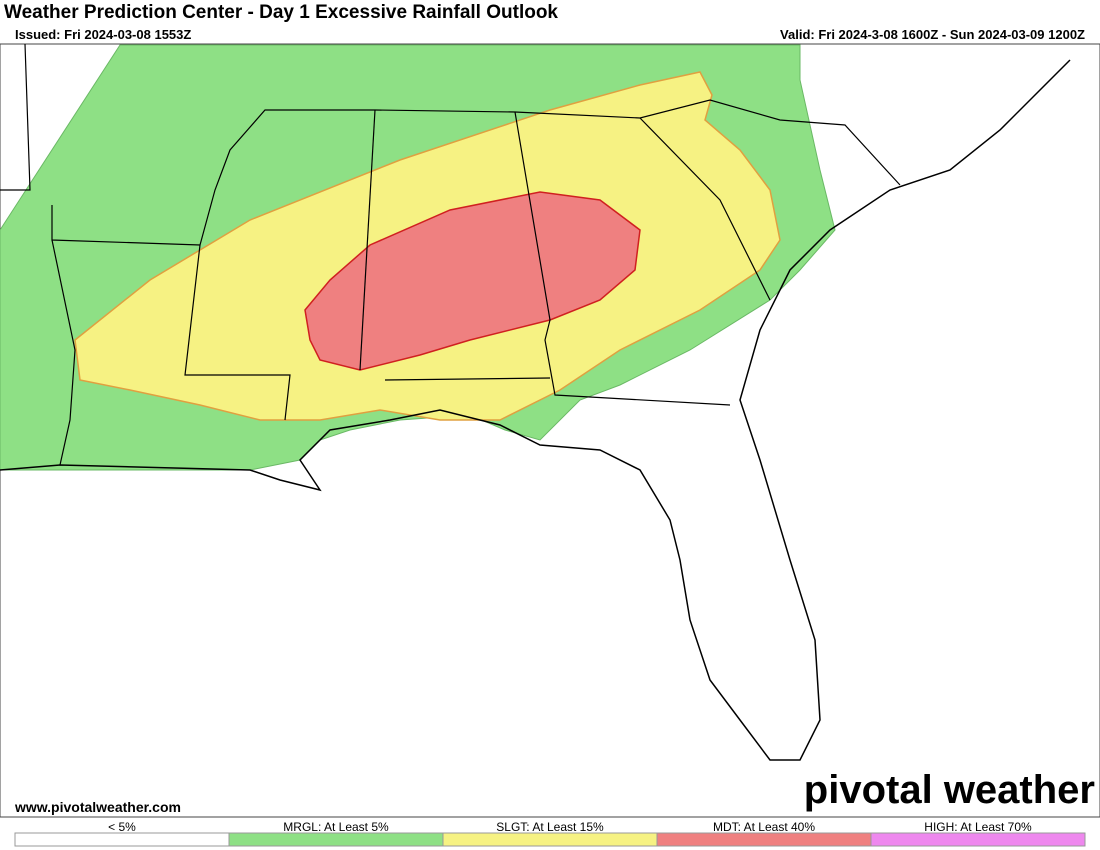 The image size is (1100, 850). I want to click on legend-label: HIGH: At Least 70%, so click(978, 827).